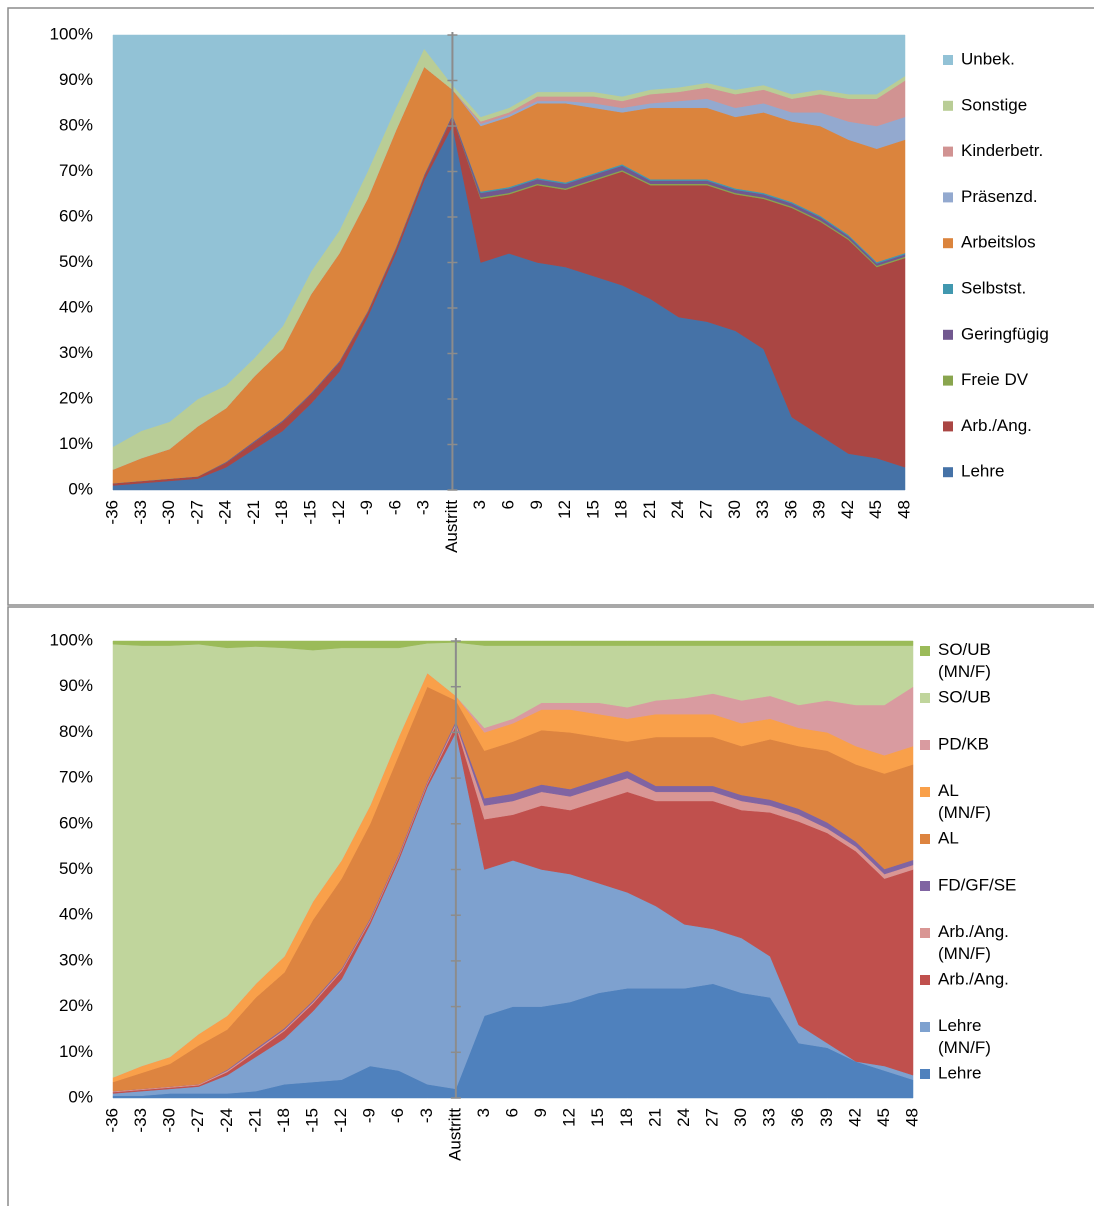  Describe the element at coordinates (76, 1051) in the screenshot. I see `y-tick-label: 10%` at that location.